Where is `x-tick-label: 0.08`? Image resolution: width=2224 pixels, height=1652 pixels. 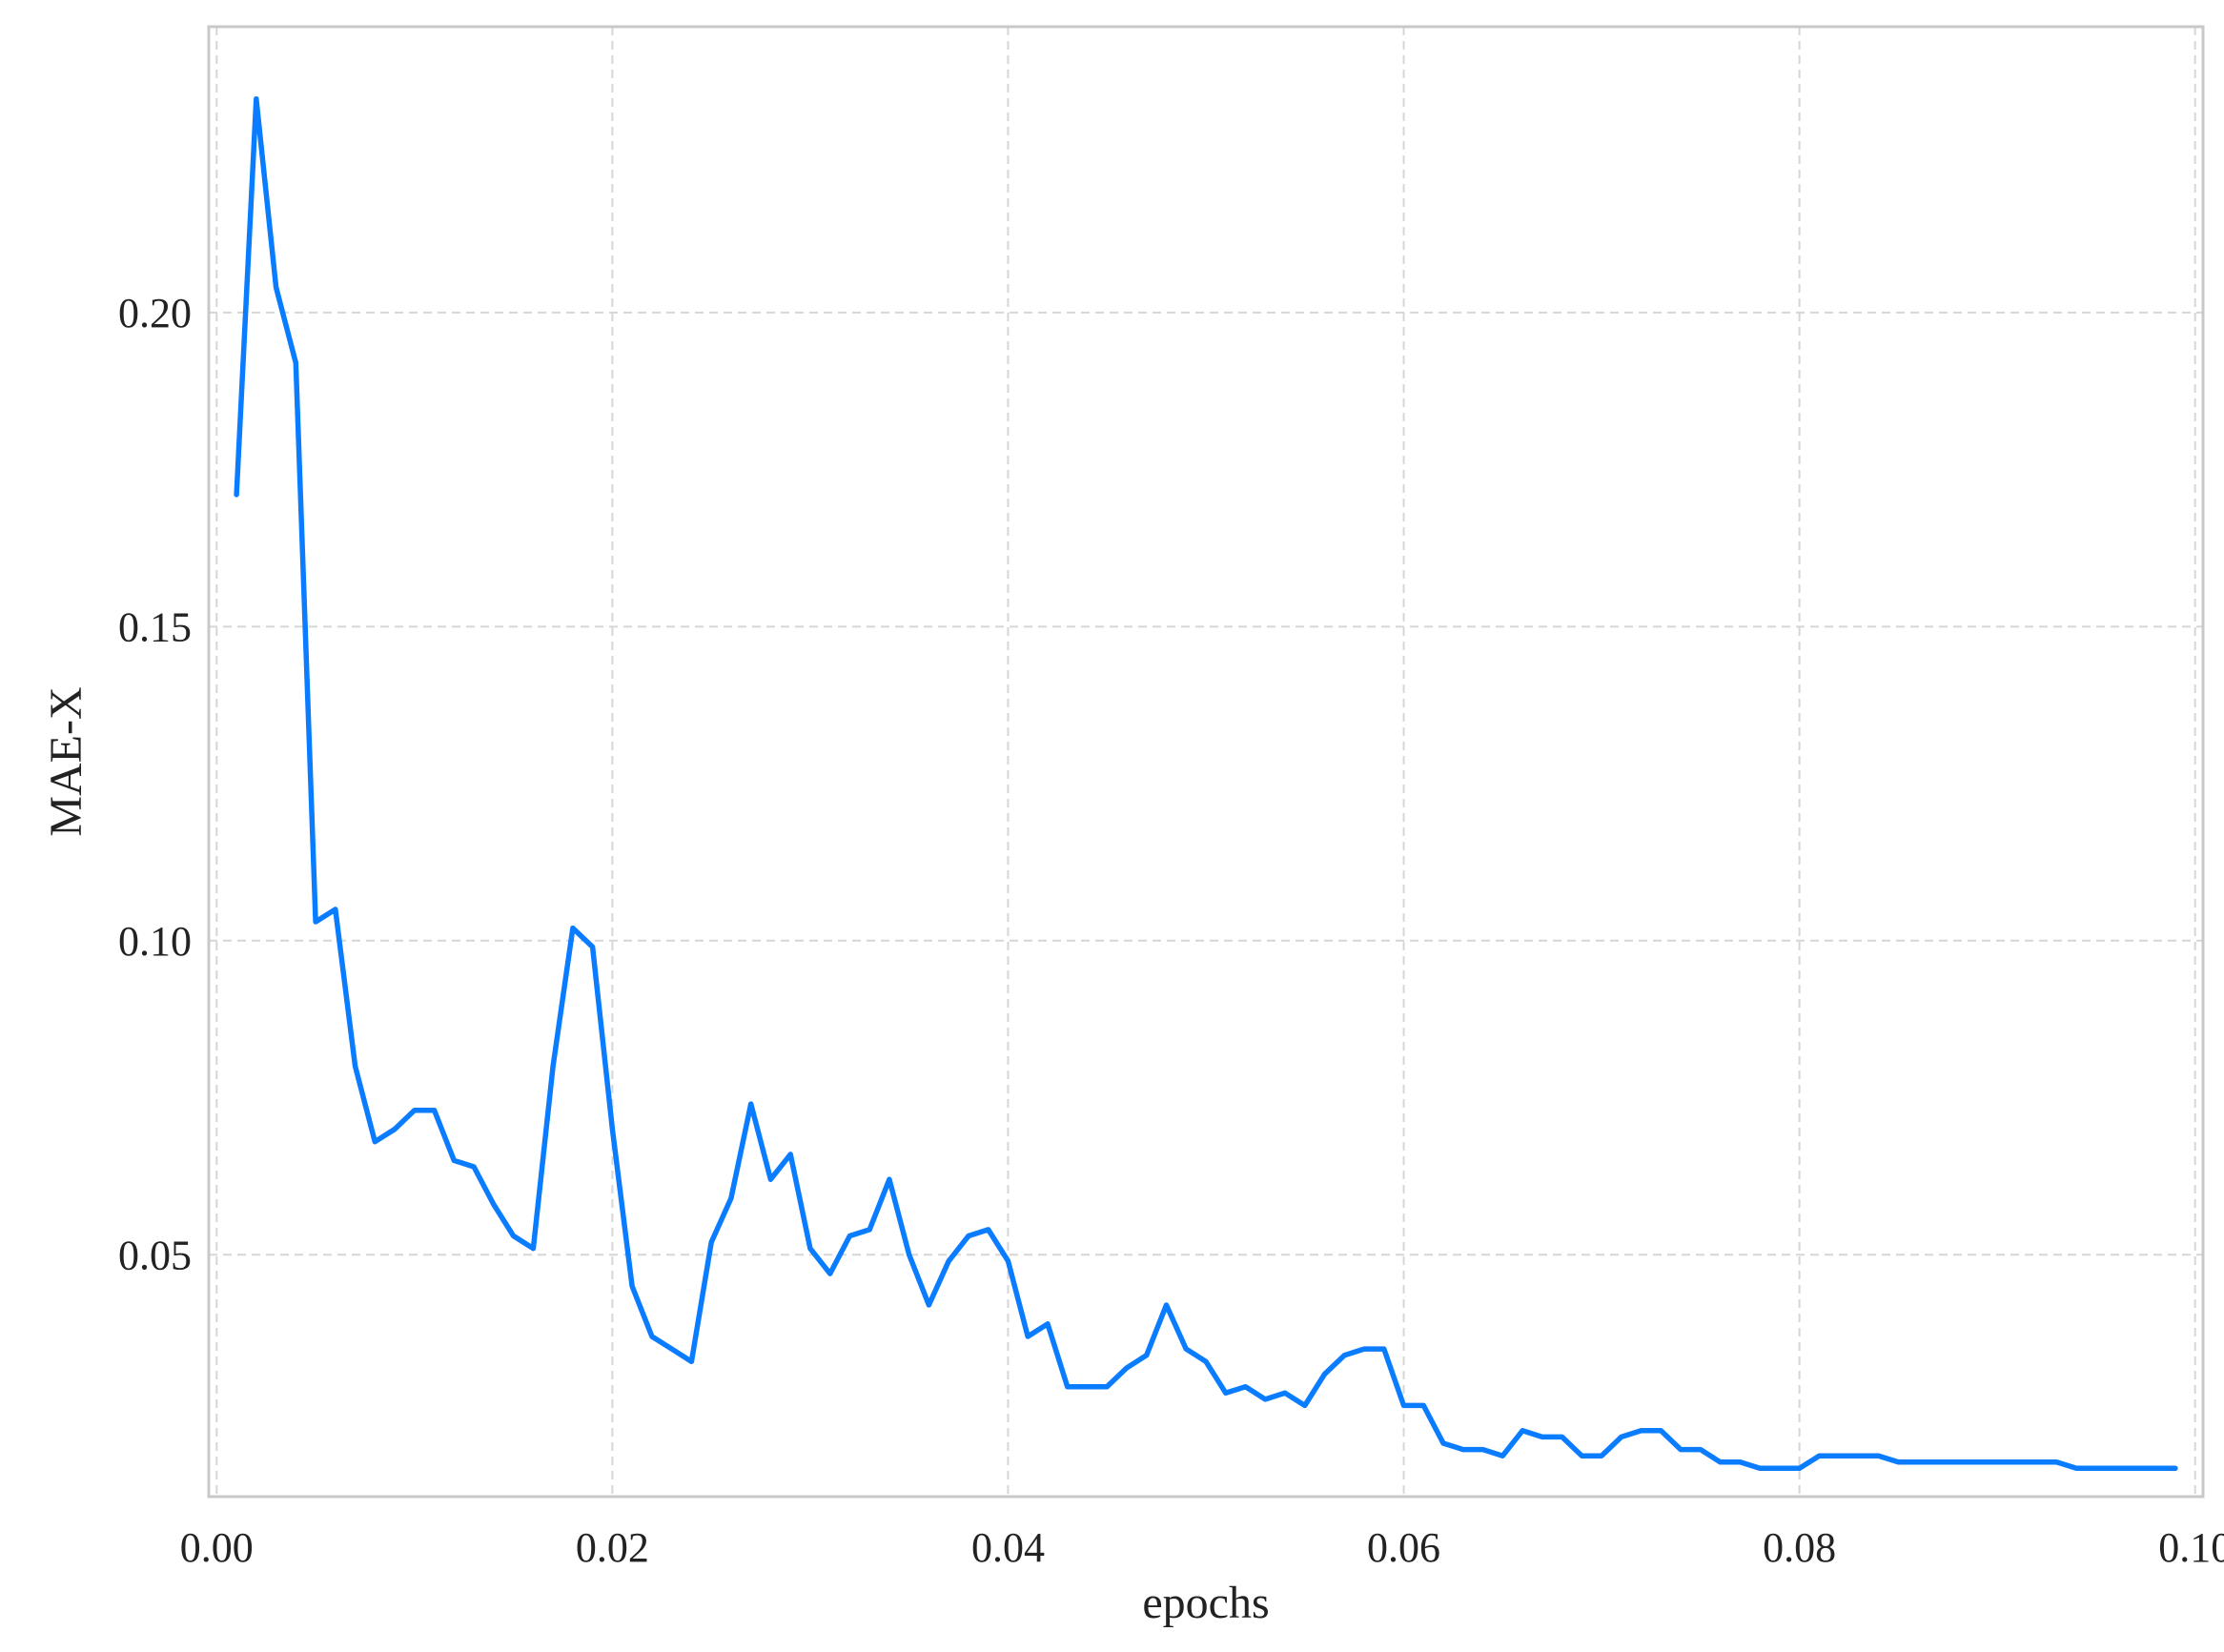 x-tick-label: 0.08 is located at coordinates (1799, 1547).